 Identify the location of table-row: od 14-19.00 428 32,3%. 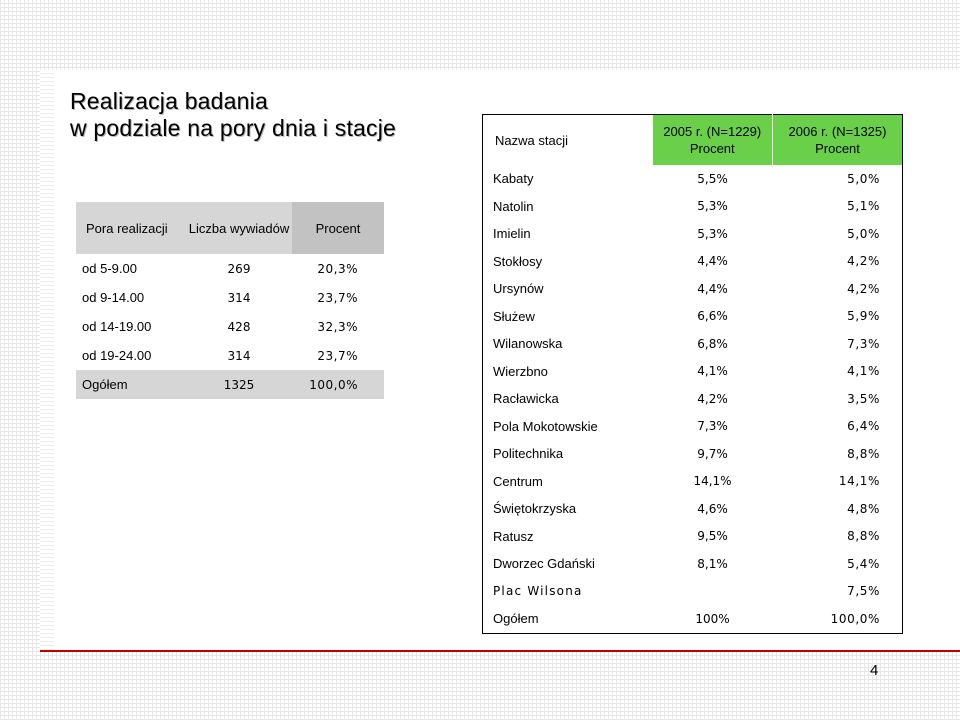
(230, 326).